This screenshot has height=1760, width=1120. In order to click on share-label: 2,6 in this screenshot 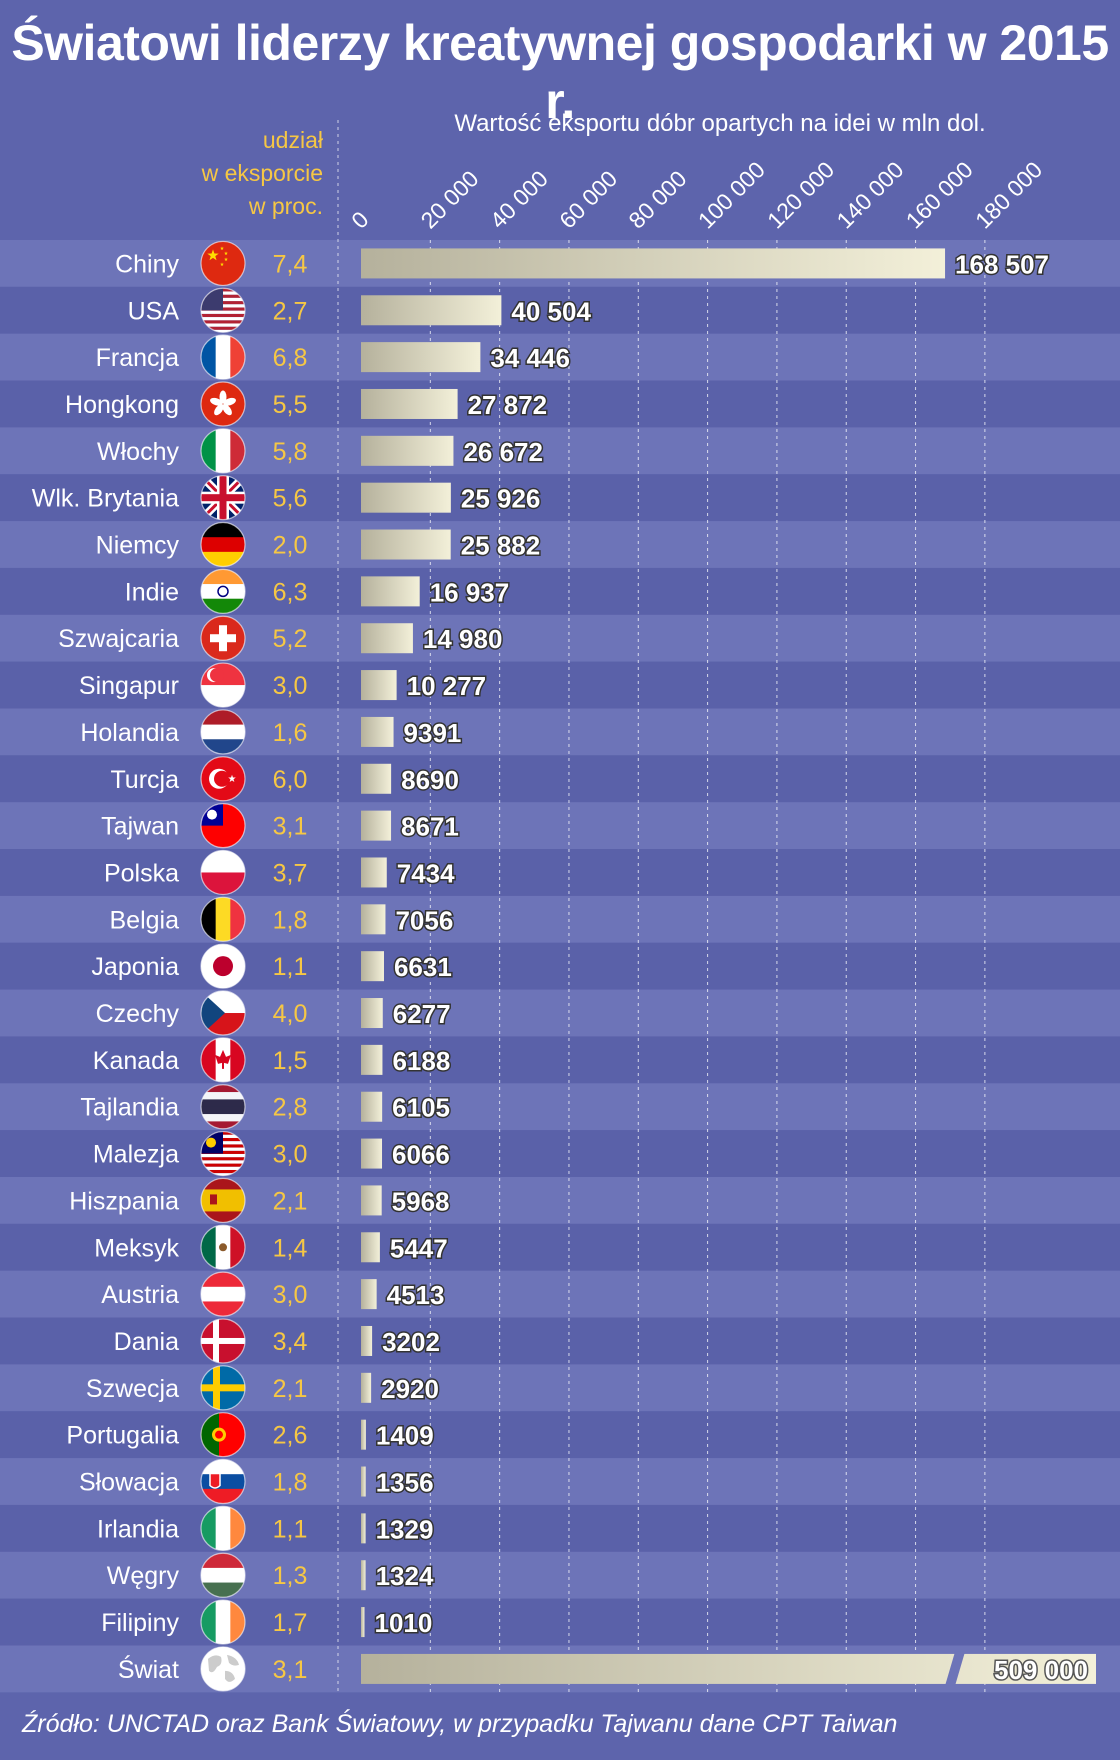, I will do `click(290, 1436)`.